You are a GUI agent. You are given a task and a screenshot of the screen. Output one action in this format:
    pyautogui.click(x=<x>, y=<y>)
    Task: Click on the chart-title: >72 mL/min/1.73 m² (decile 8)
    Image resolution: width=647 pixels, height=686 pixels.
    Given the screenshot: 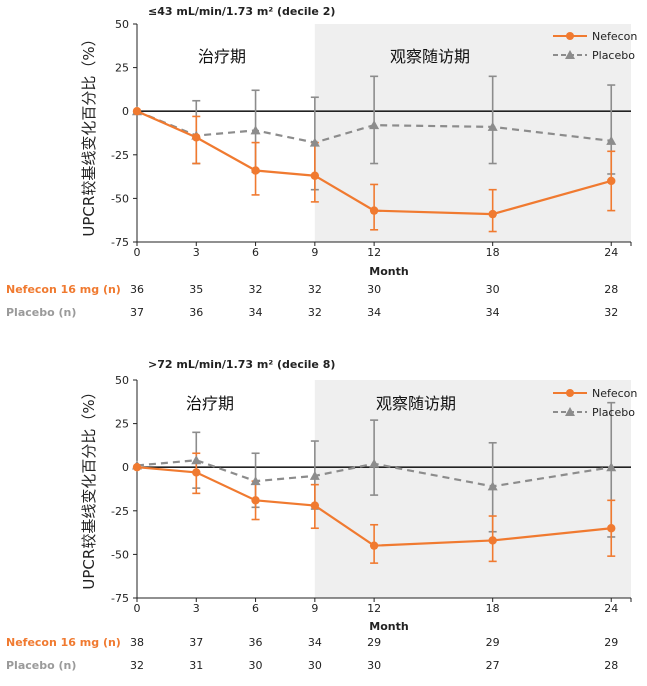 What is the action you would take?
    pyautogui.click(x=241, y=364)
    